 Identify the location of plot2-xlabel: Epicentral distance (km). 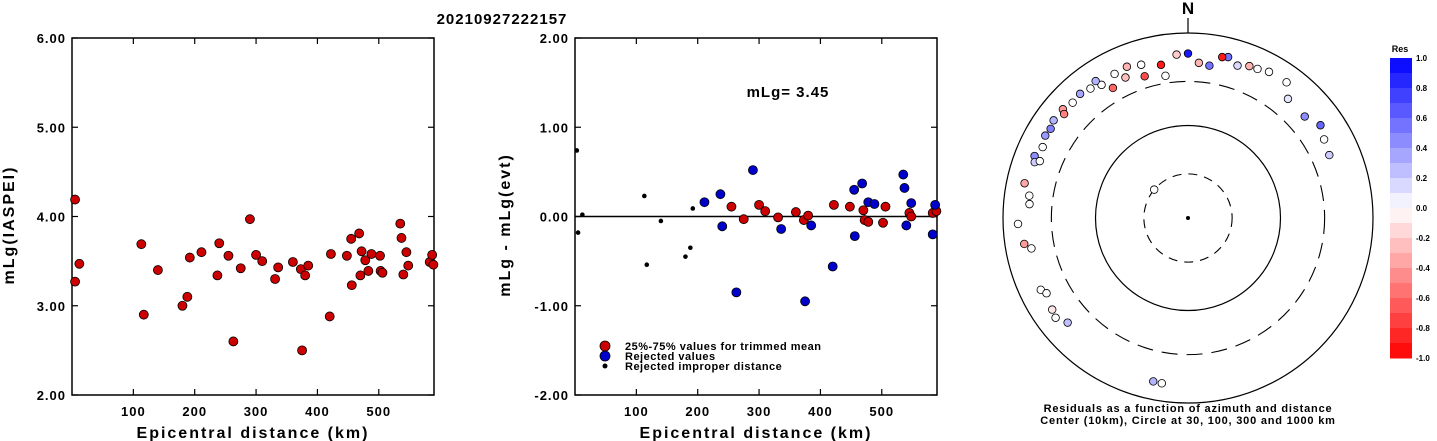
(756, 433).